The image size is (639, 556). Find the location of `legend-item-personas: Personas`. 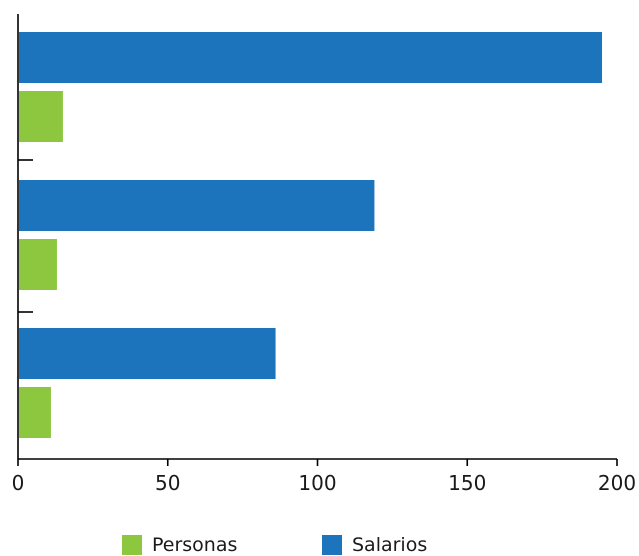

legend-item-personas: Personas is located at coordinates (179, 545).